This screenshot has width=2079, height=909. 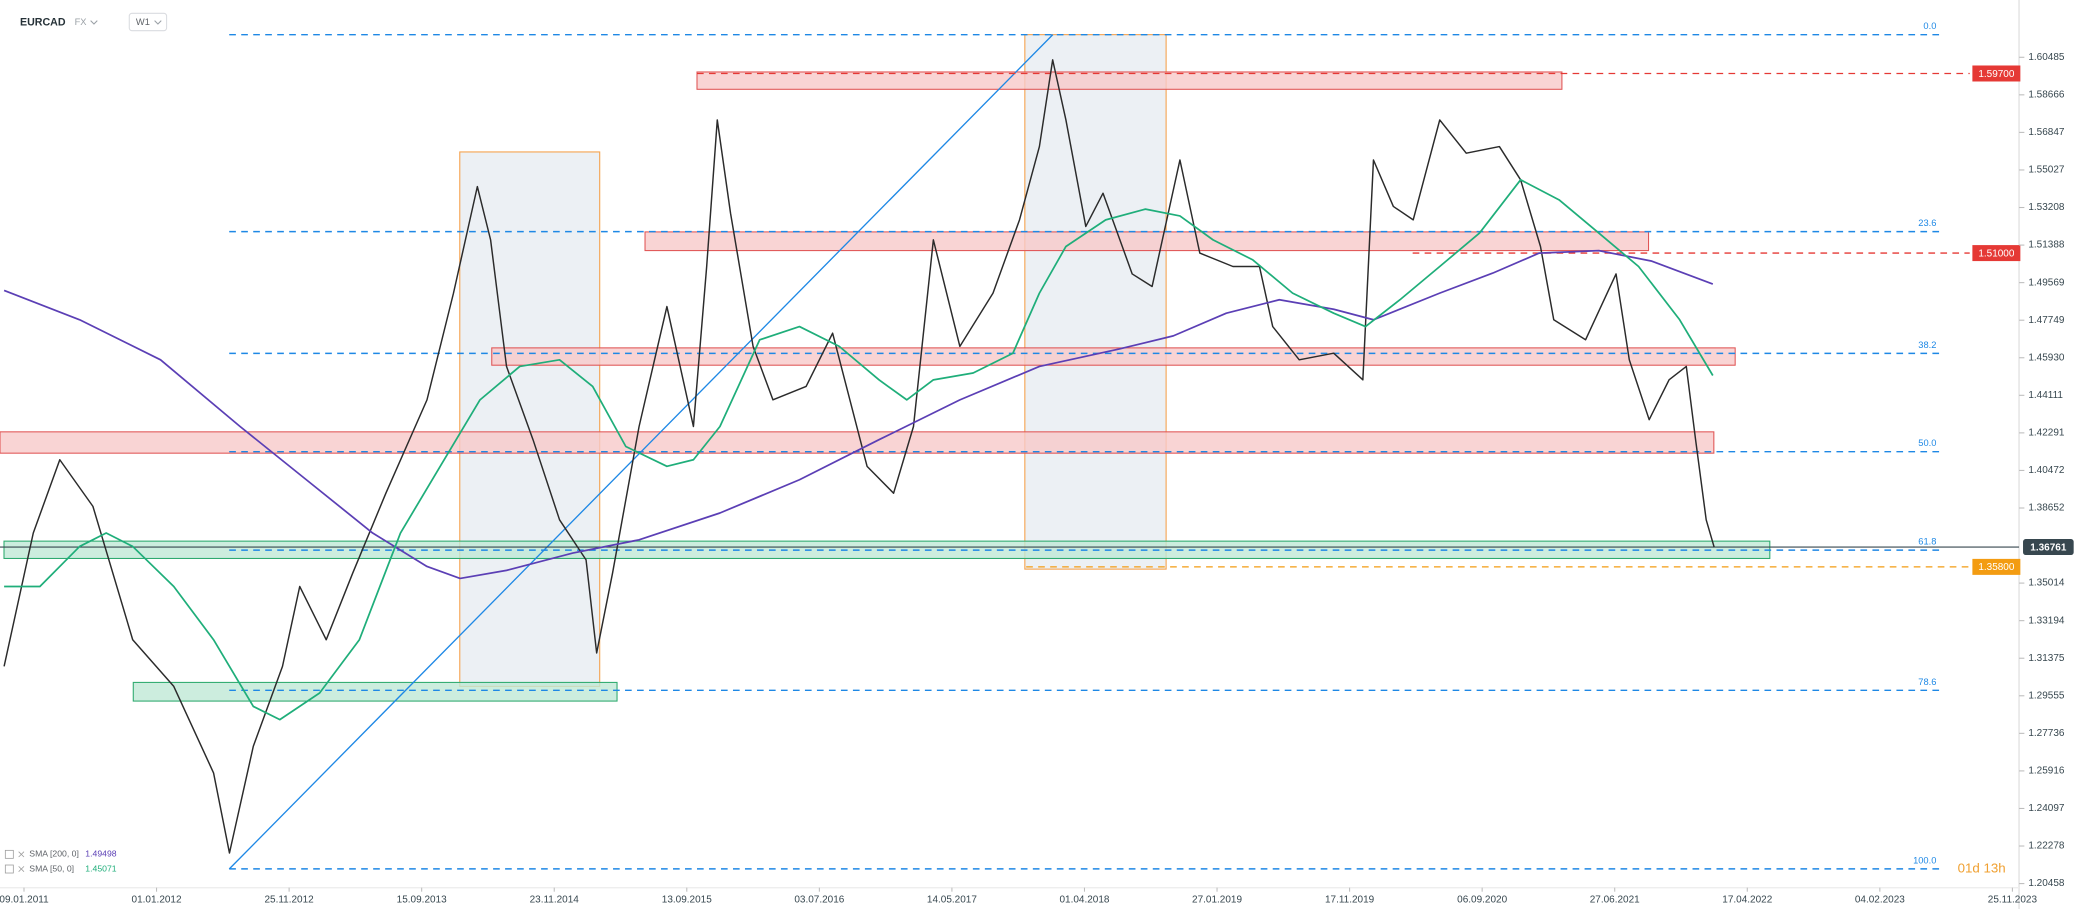 What do you see at coordinates (1615, 899) in the screenshot?
I see `x-tick-label: 27.06.2021` at bounding box center [1615, 899].